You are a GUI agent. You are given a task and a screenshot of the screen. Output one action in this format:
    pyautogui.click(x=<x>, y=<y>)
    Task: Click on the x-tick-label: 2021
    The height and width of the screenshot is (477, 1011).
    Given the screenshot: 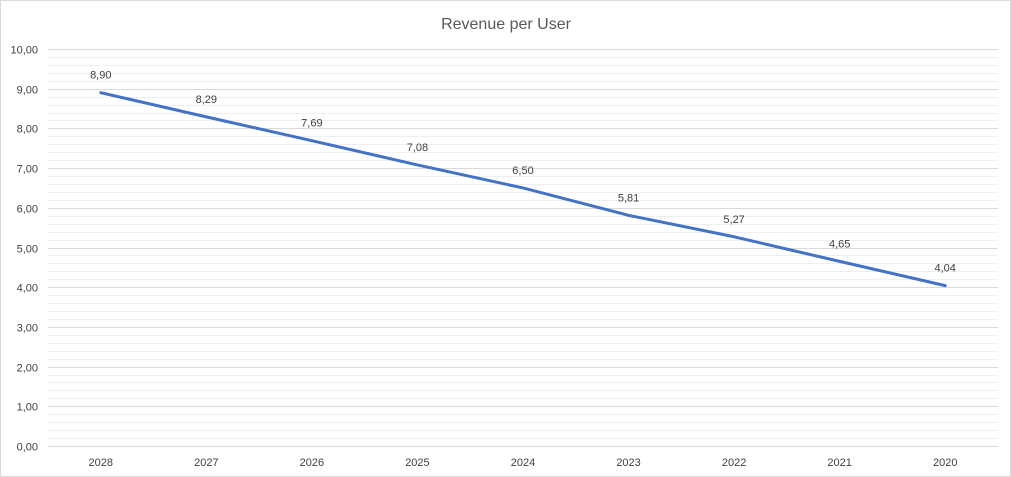 What is the action you would take?
    pyautogui.click(x=839, y=463)
    